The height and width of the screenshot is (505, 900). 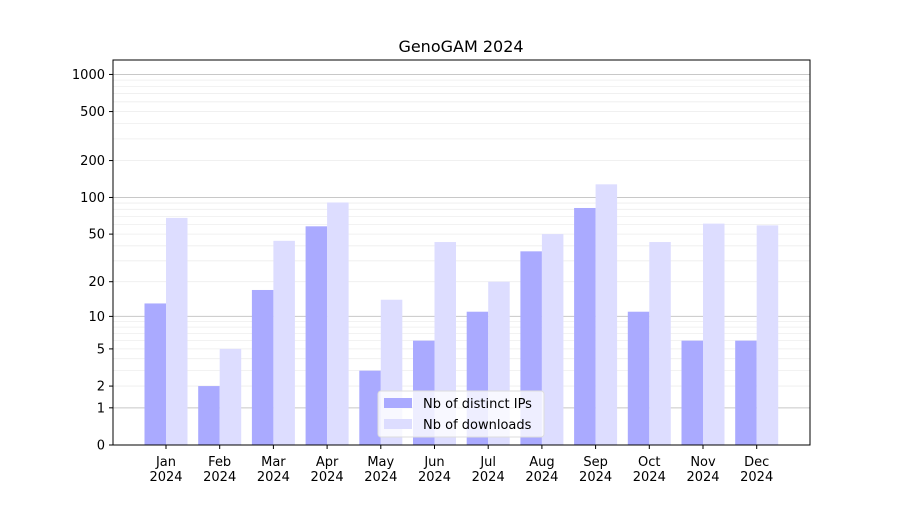 What do you see at coordinates (595, 462) in the screenshot?
I see `x-tick-label-line: Sep` at bounding box center [595, 462].